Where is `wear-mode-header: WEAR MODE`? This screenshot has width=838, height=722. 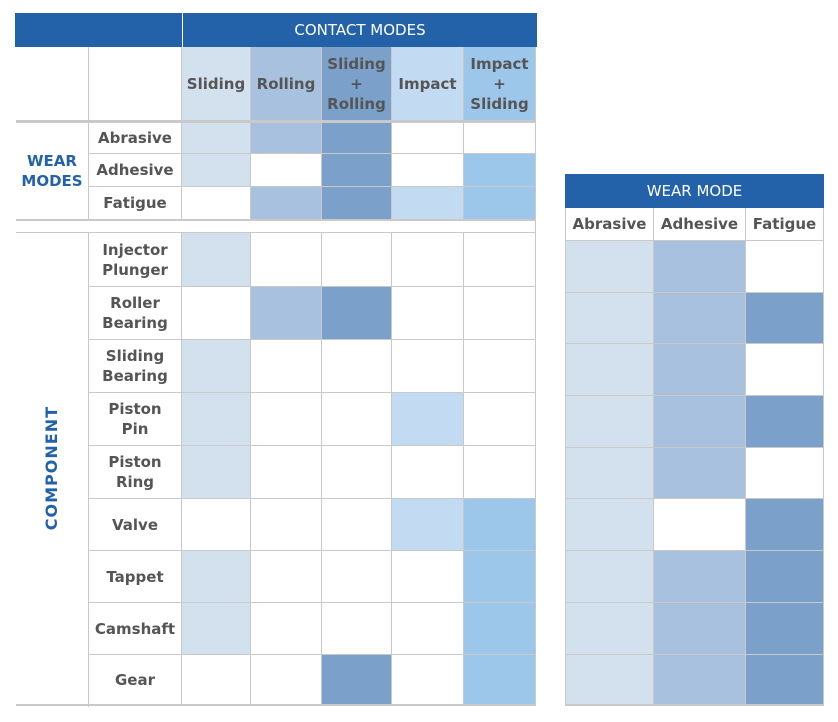
wear-mode-header: WEAR MODE is located at coordinates (694, 191).